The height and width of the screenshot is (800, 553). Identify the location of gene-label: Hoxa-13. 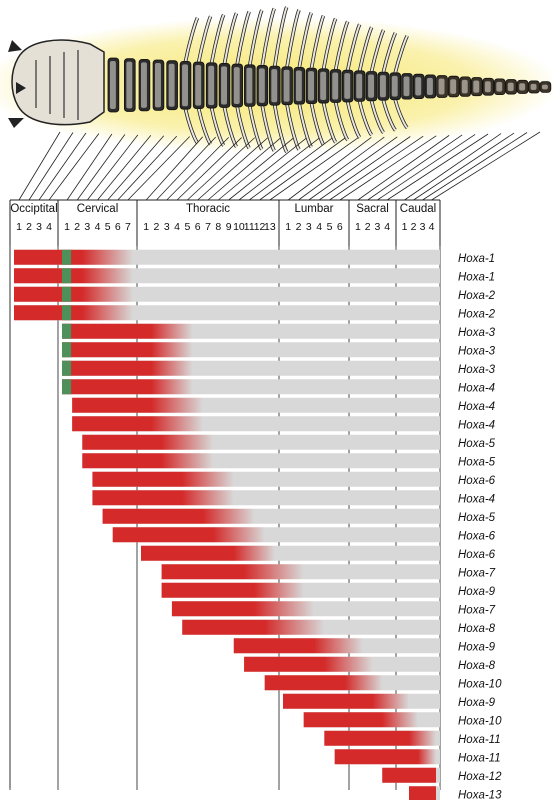
(480, 794).